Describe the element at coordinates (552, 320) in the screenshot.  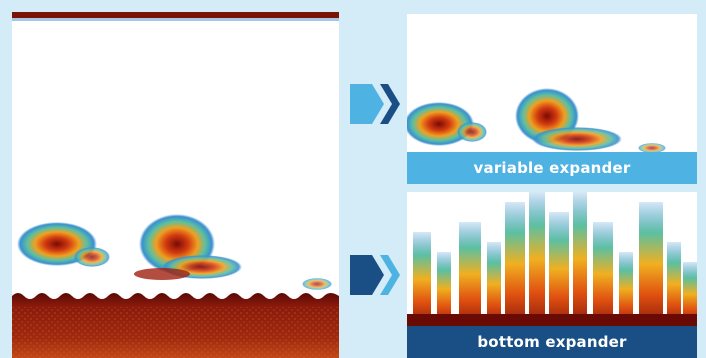
I see `bottom-line` at that location.